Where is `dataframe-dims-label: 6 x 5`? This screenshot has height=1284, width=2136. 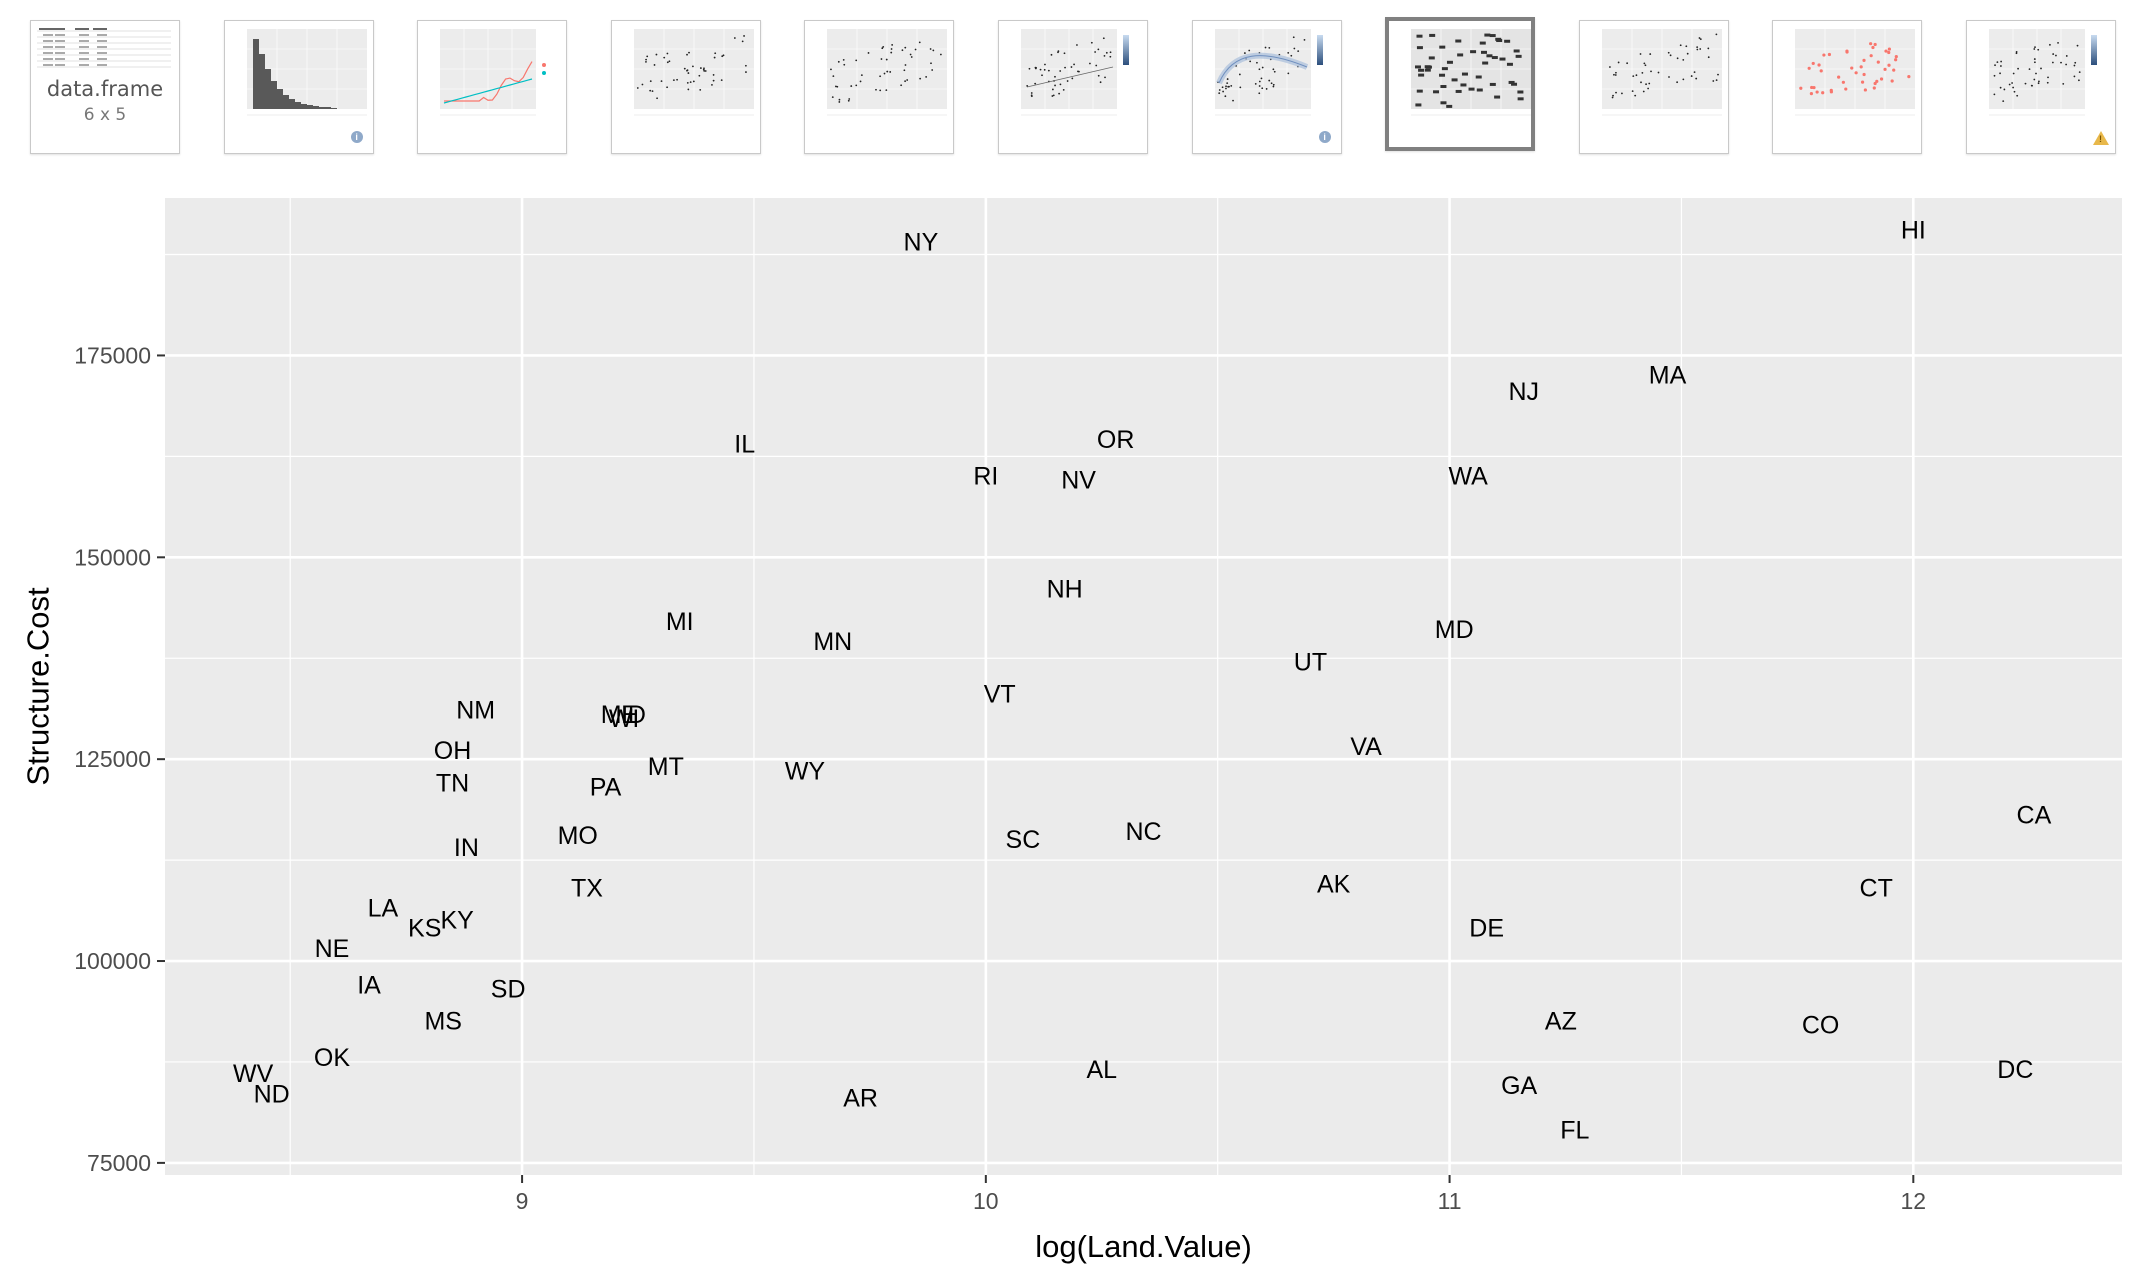 dataframe-dims-label: 6 x 5 is located at coordinates (105, 115).